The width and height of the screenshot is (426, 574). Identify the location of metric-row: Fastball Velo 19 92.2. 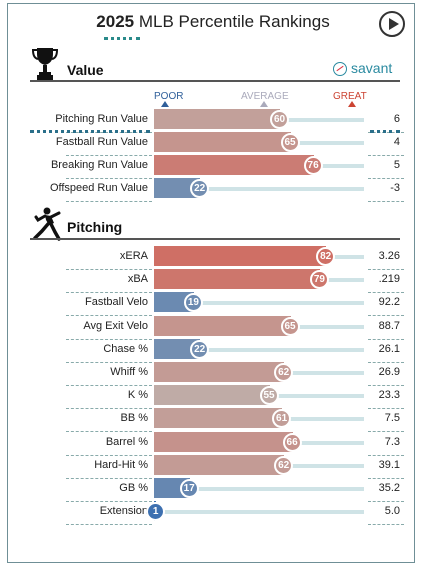
(213, 304).